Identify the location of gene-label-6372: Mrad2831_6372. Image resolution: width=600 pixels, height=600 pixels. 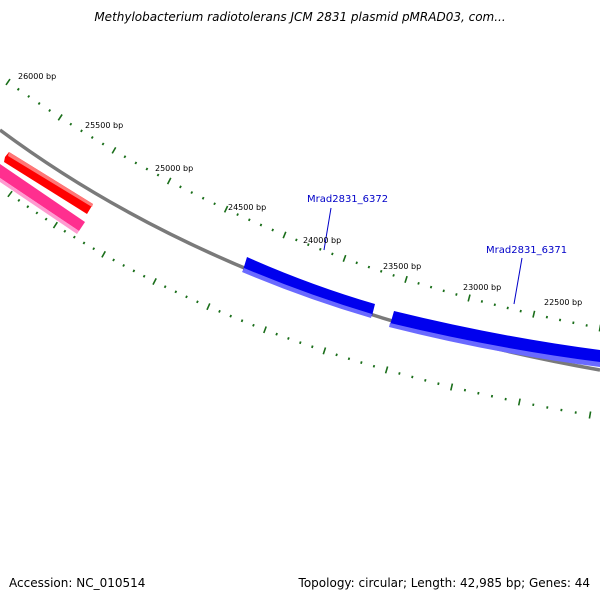
(347, 199).